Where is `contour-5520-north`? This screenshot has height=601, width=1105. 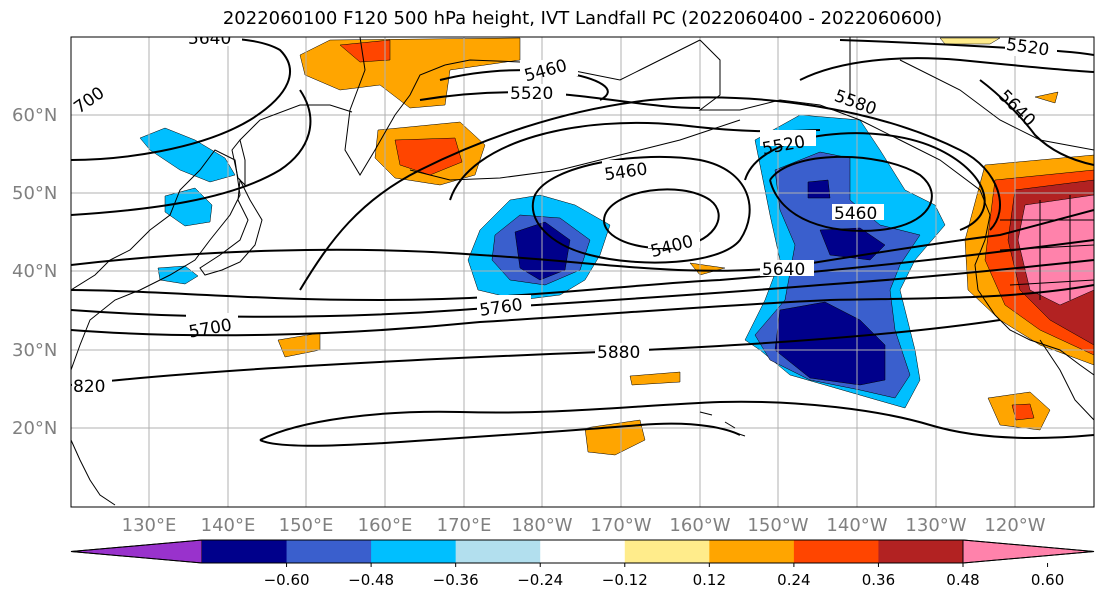
contour-5520-north is located at coordinates (560, 100).